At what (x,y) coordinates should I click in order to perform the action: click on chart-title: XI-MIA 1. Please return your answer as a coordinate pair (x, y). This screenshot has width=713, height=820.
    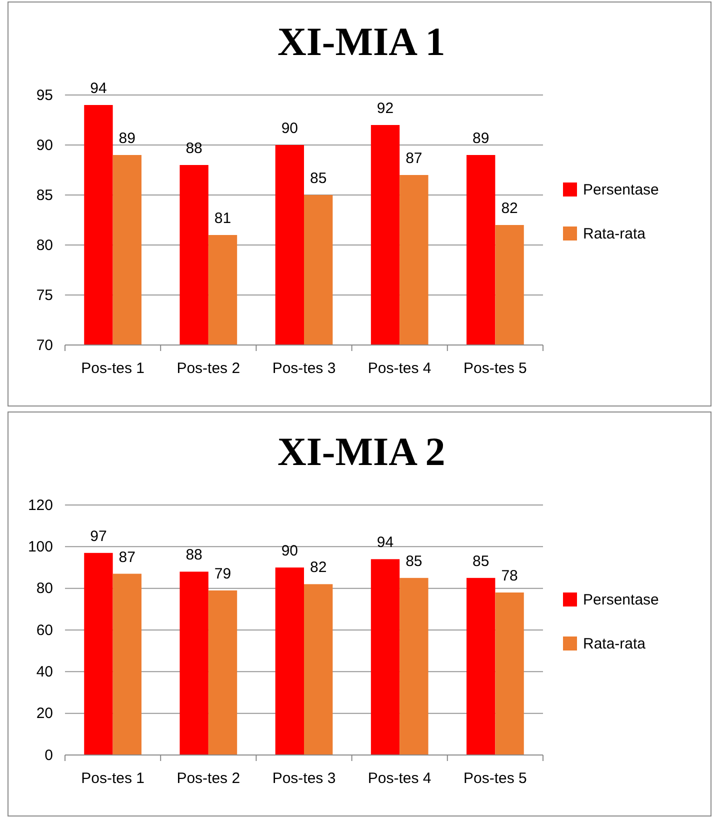
    Looking at the image, I should click on (361, 41).